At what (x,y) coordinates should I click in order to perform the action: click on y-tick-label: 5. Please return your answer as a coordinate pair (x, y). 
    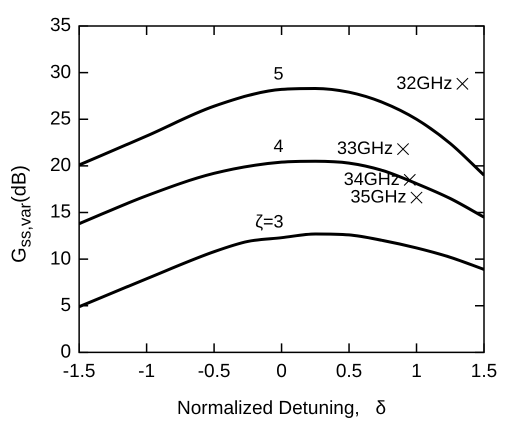
    Looking at the image, I should click on (66, 305).